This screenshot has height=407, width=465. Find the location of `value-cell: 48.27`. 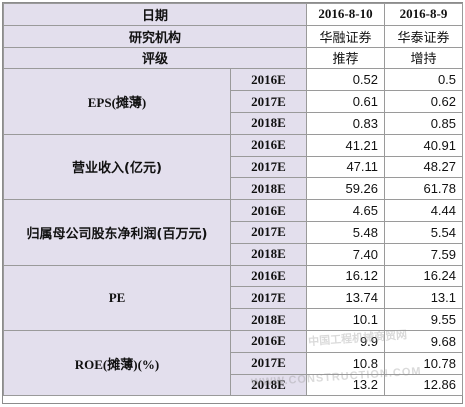

value-cell: 48.27 is located at coordinates (424, 167).